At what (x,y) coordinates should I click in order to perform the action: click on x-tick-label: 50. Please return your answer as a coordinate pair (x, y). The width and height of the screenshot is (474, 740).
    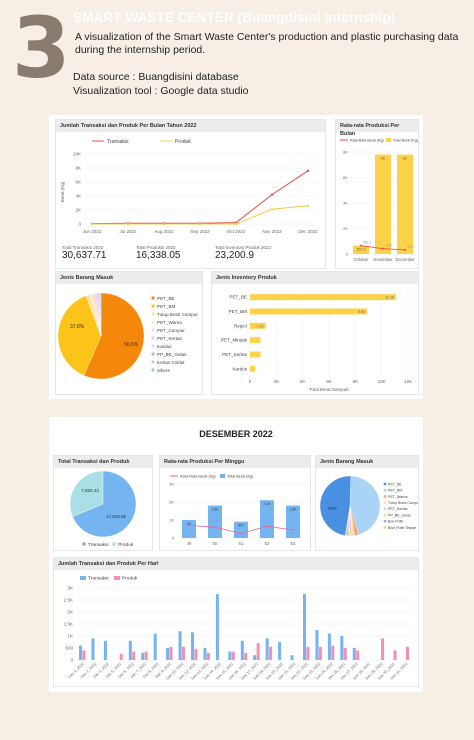
    Looking at the image, I should click on (215, 543).